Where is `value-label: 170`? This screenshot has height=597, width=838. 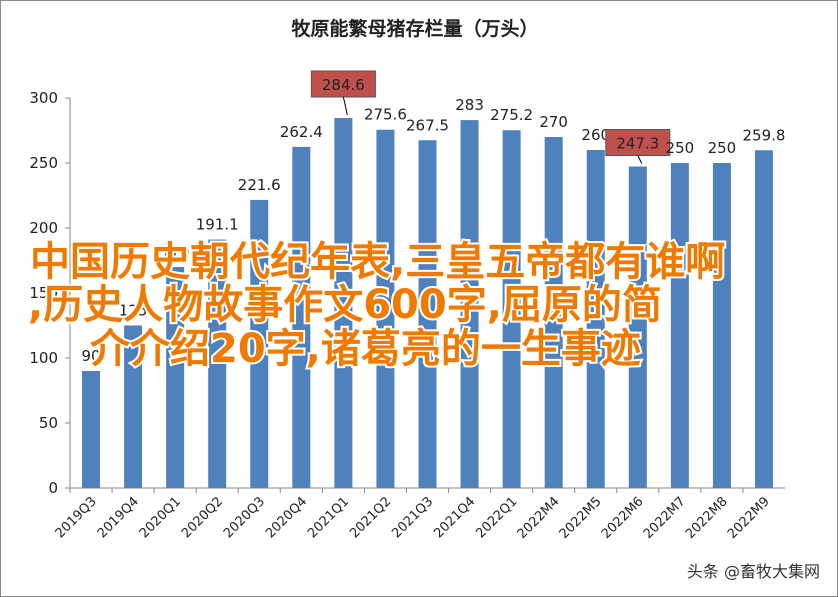
value-label: 170 is located at coordinates (175, 252).